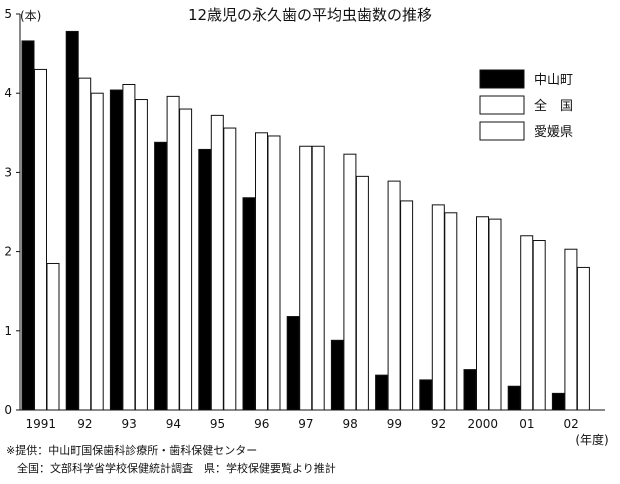 This screenshot has height=484, width=620. Describe the element at coordinates (305, 424) in the screenshot. I see `x-tick-label: 97` at that location.